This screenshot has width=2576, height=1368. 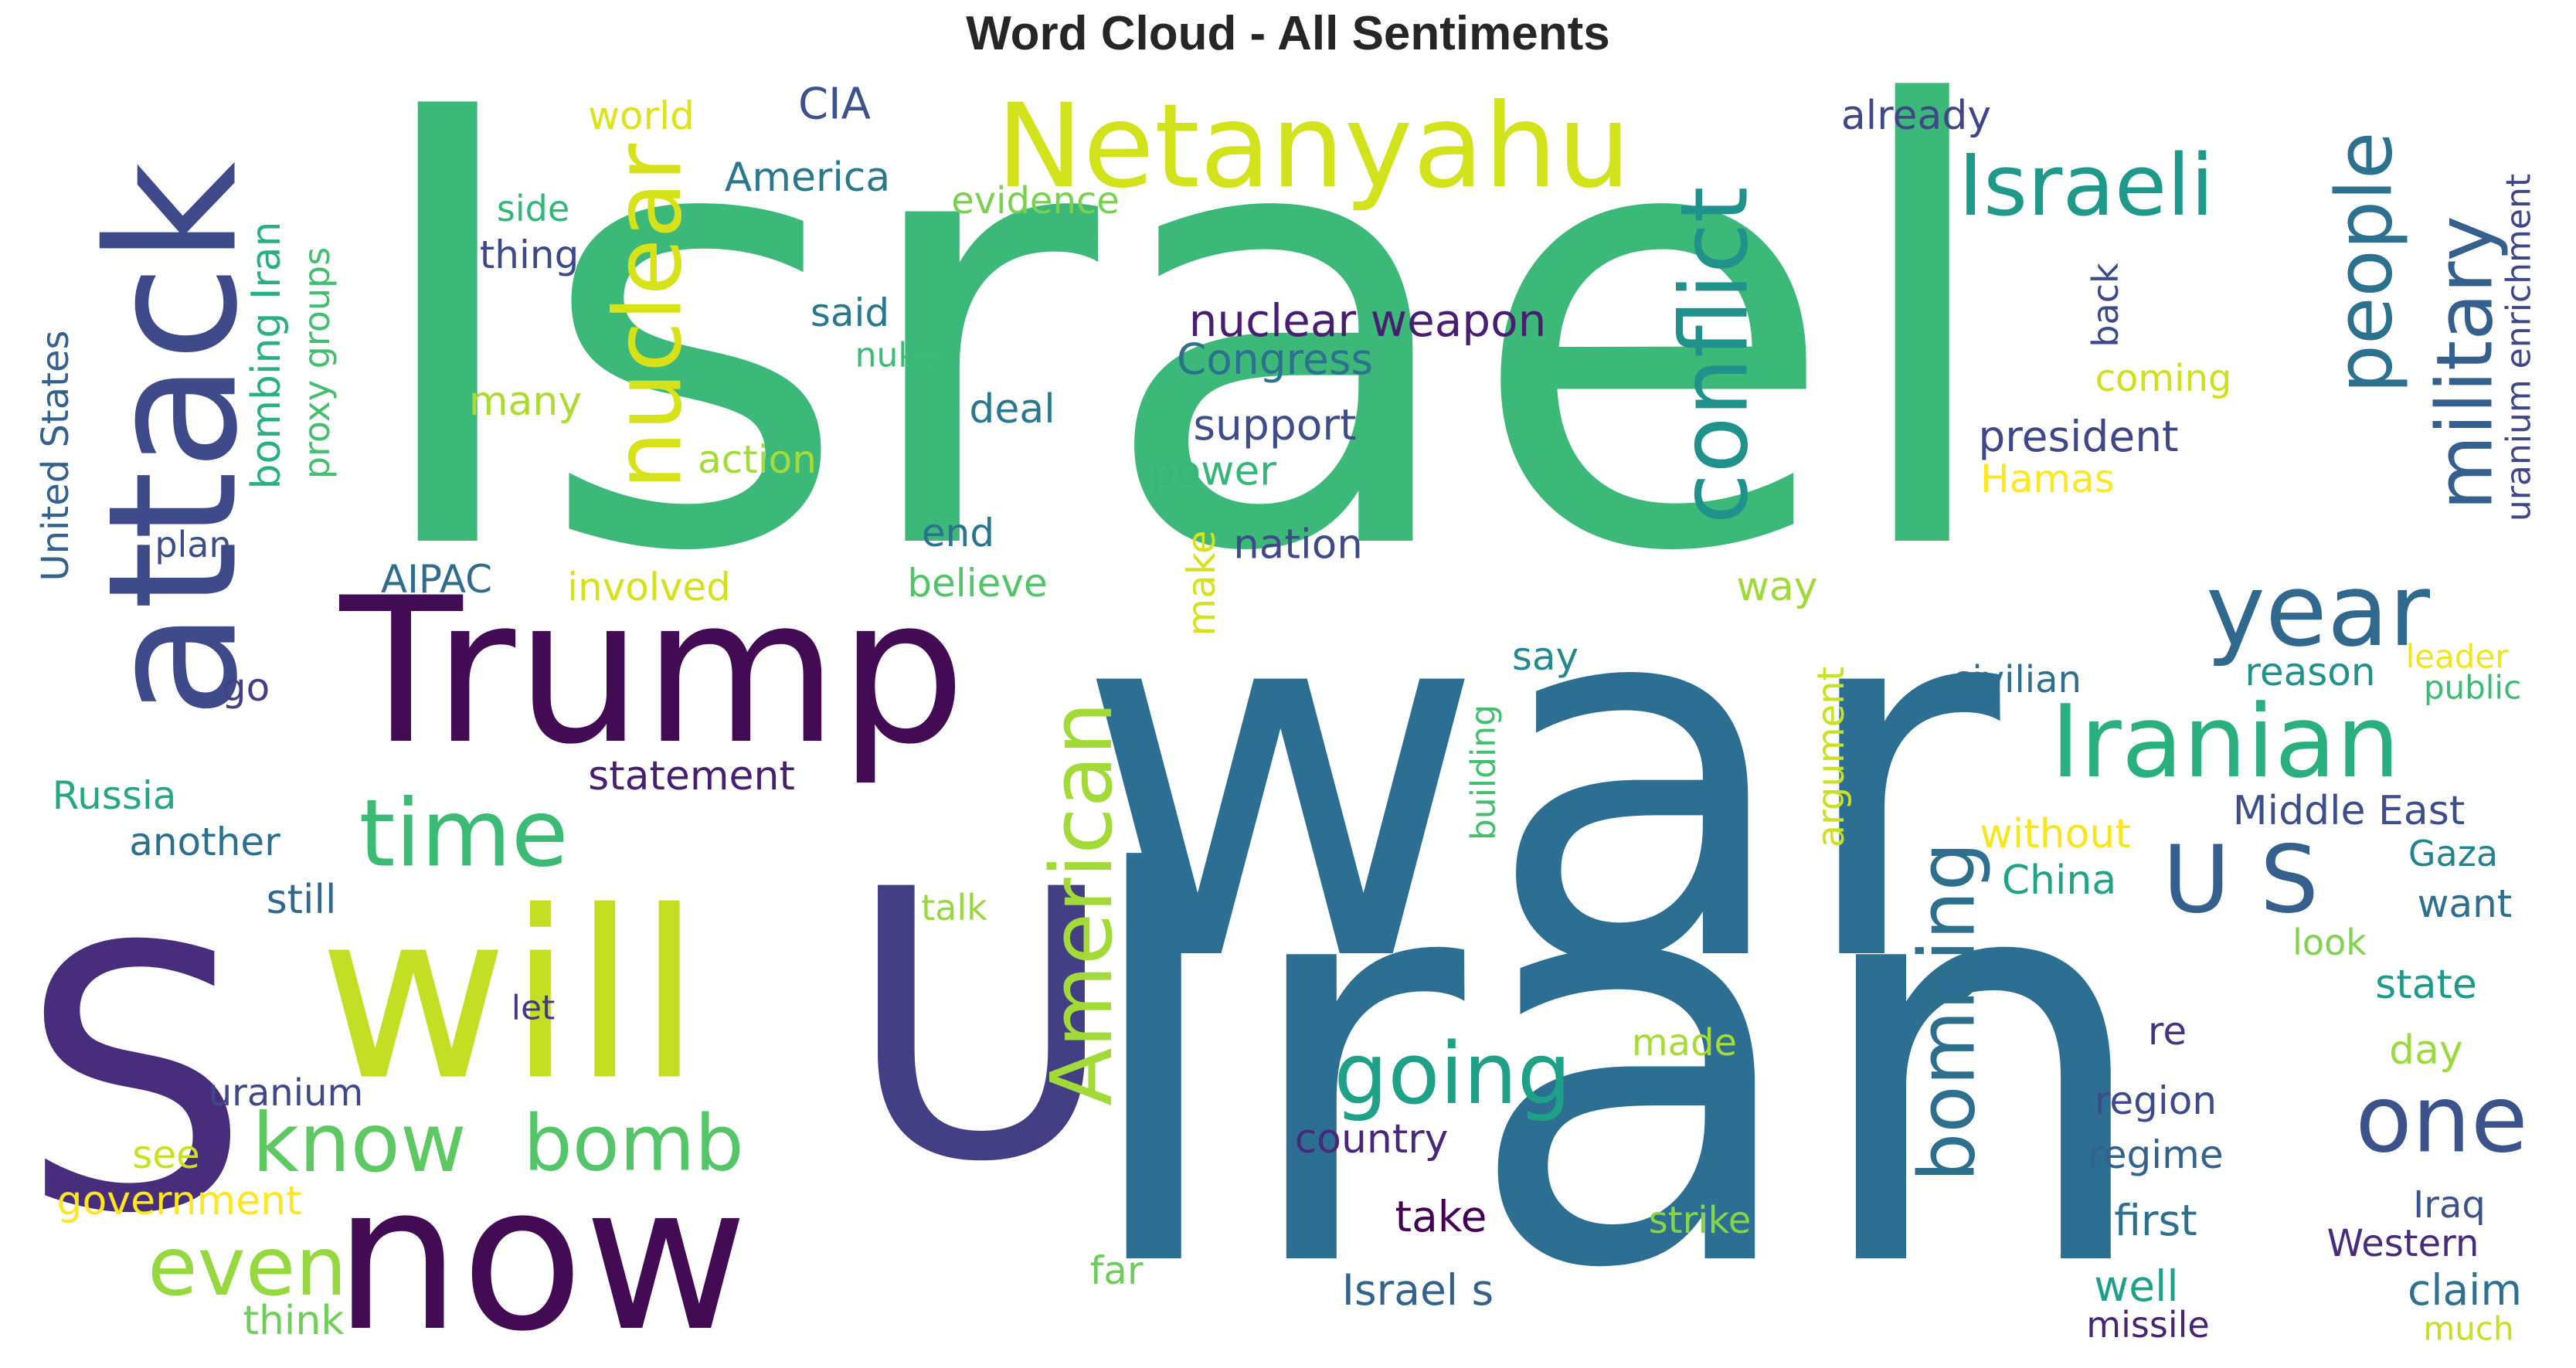 I want to click on word-leader: leader, so click(x=2457, y=657).